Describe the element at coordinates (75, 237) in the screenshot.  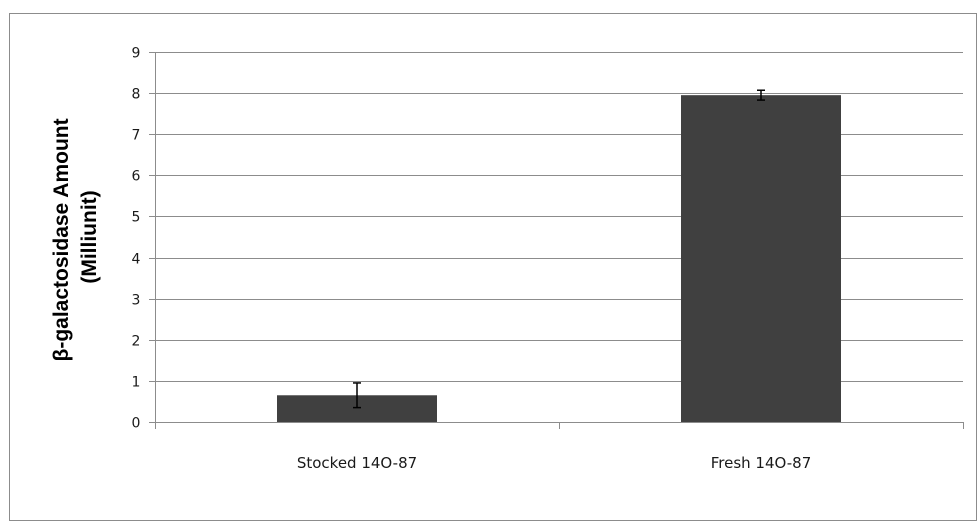
I see `y-axis-title: β-galactosidase Amount (Milliunit)` at that location.